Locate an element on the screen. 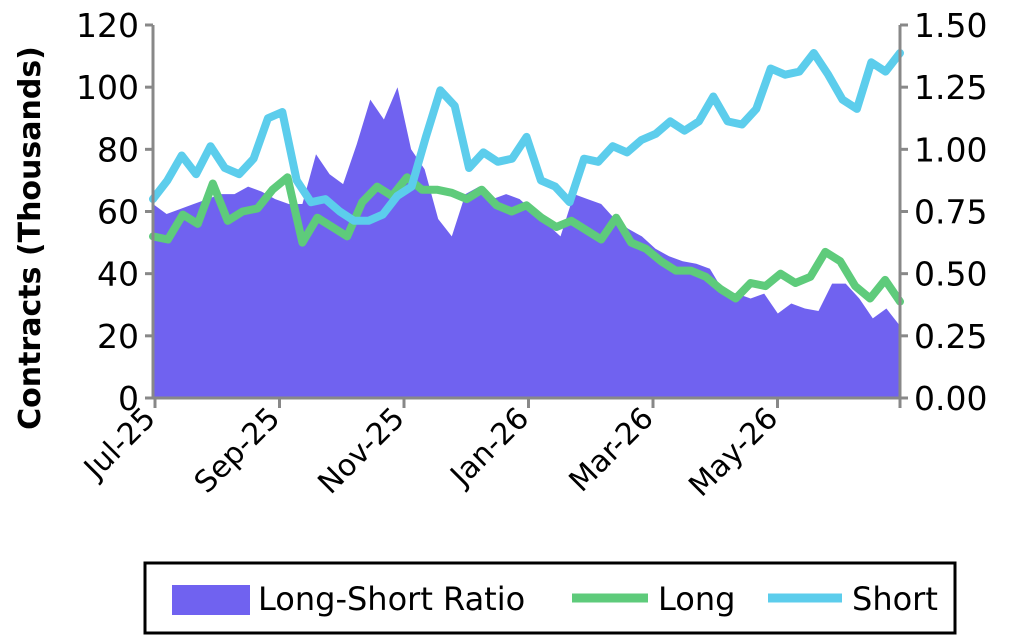 Image resolution: width=1018 pixels, height=637 pixels. legend-label-short: Short is located at coordinates (895, 599).